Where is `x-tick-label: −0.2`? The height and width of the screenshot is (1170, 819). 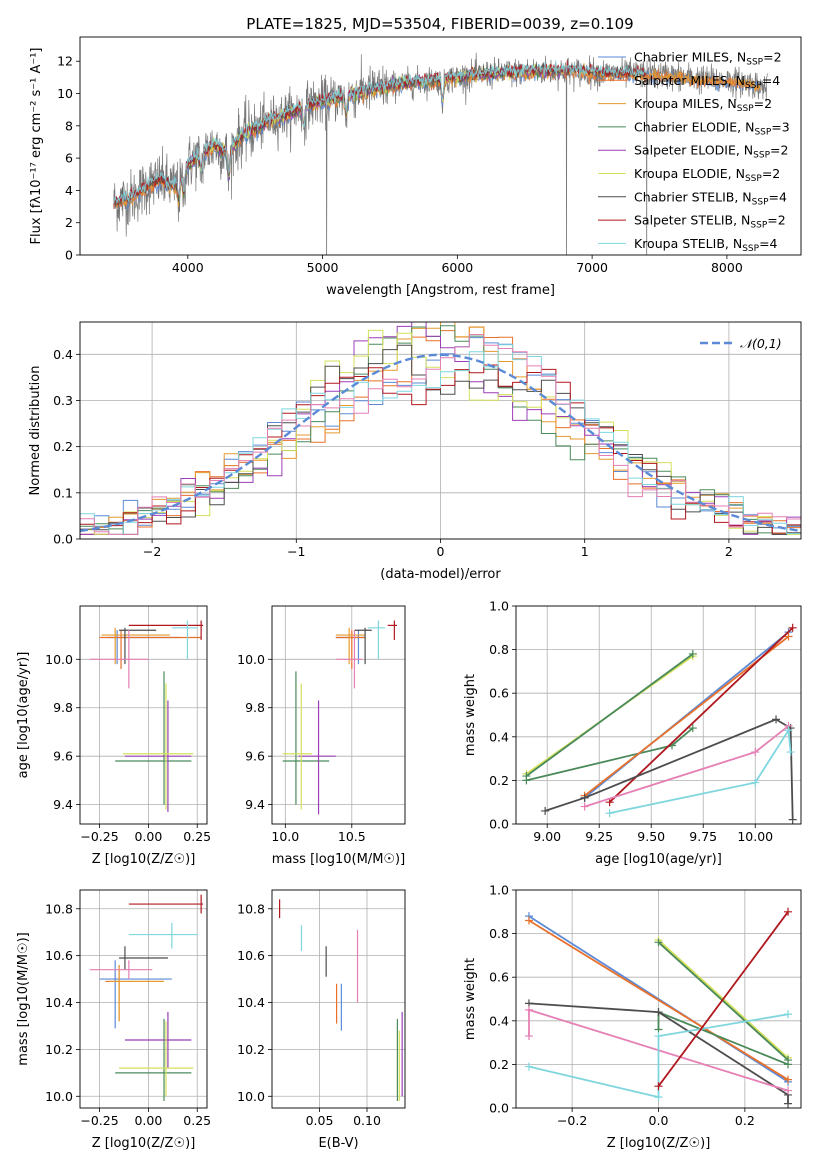 x-tick-label: −0.2 is located at coordinates (572, 1120).